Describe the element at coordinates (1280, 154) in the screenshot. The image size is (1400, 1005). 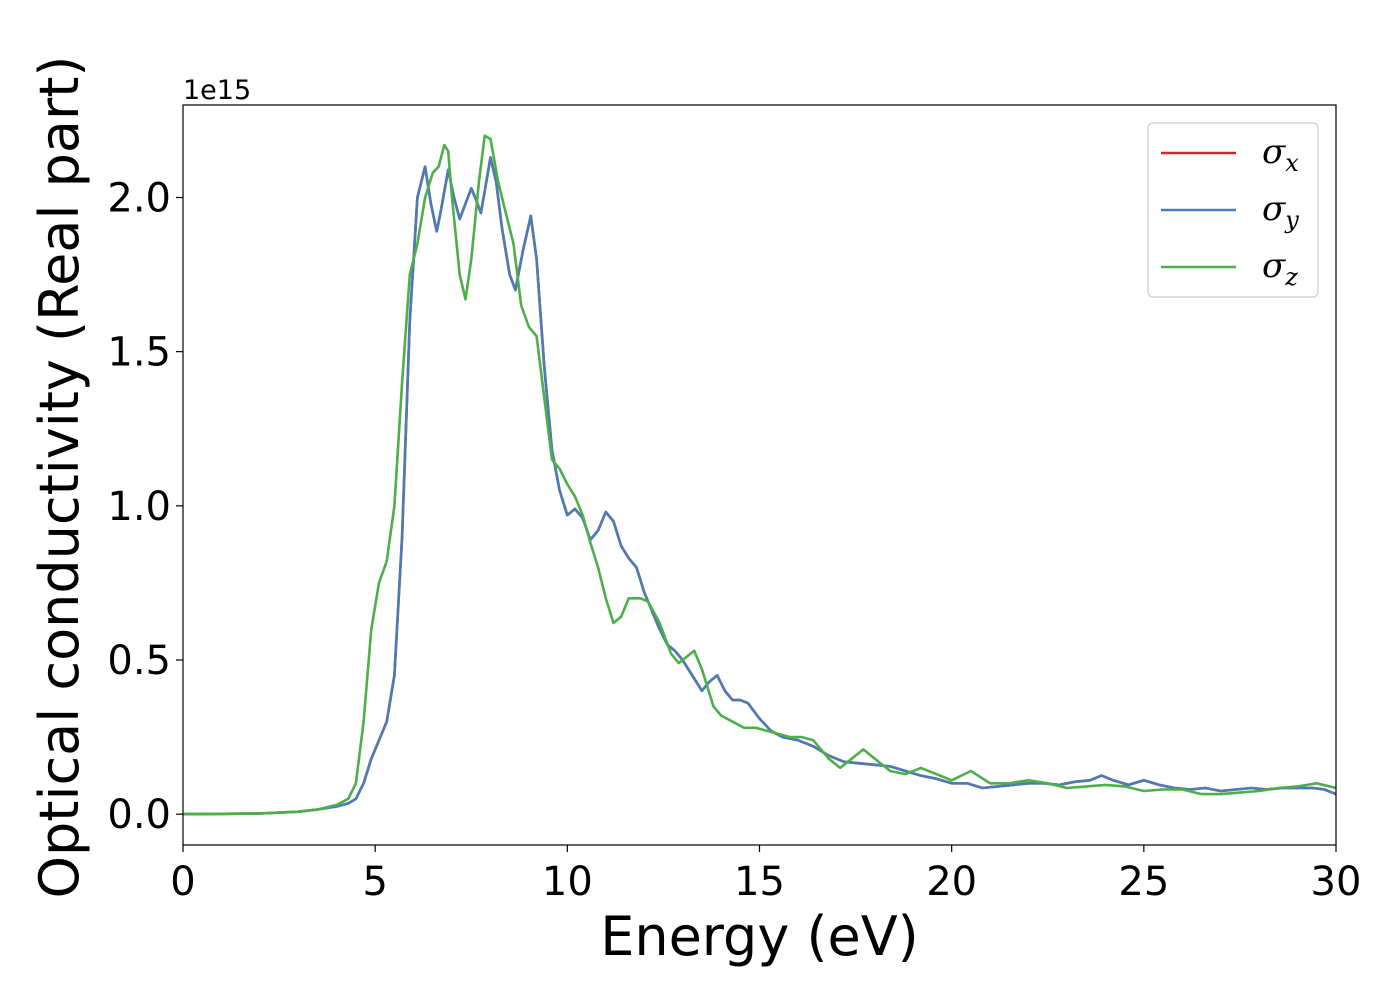
I see `legend-entry-x: σx` at that location.